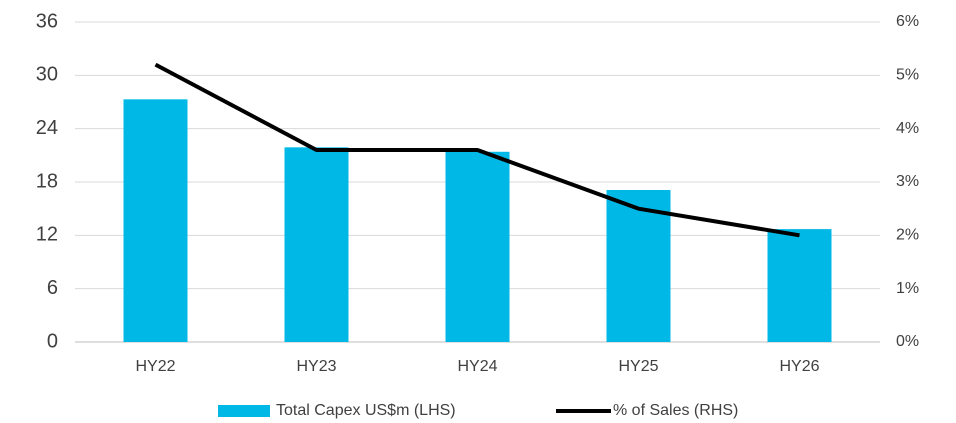  Describe the element at coordinates (52, 288) in the screenshot. I see `y-tick-label: 6` at that location.